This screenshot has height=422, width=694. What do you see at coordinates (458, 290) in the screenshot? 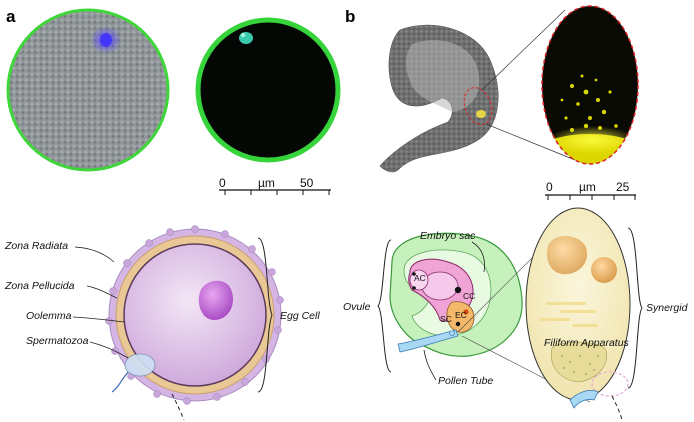
I see `central-cell-nucleus` at bounding box center [458, 290].